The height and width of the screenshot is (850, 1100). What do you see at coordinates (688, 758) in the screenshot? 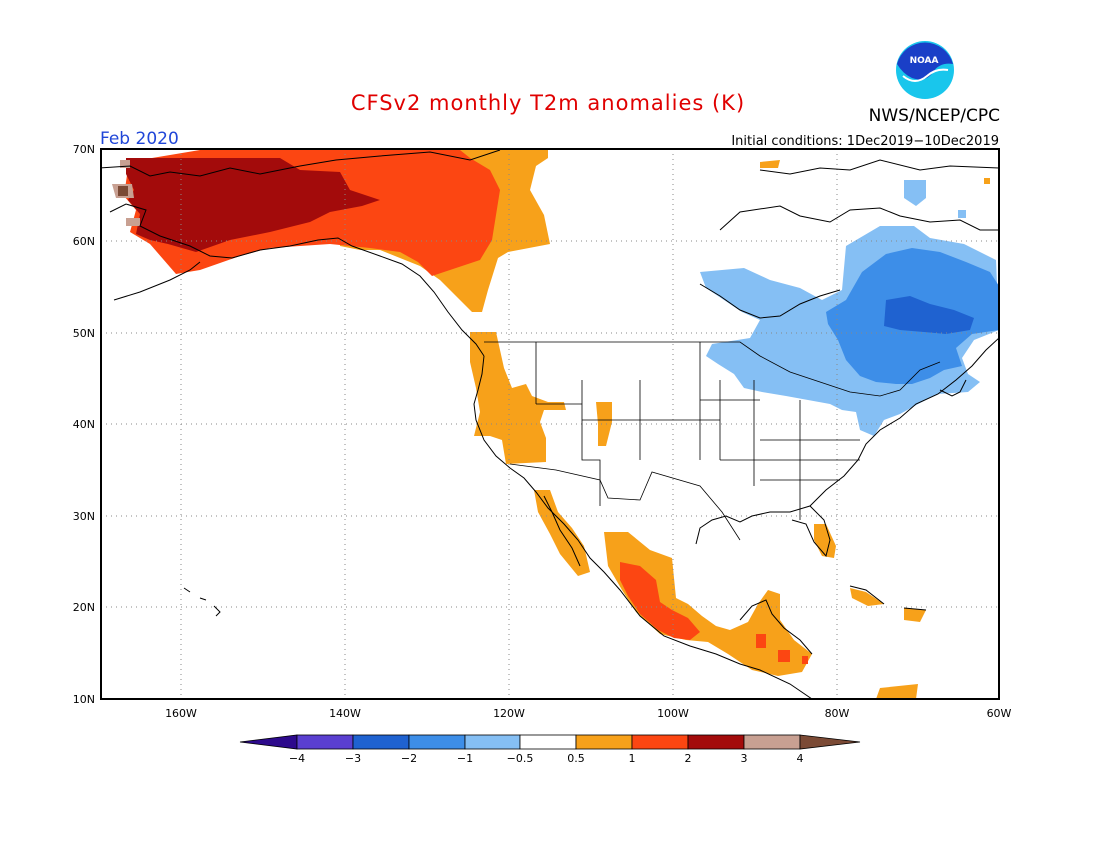
I see `colorbar-label: 2` at bounding box center [688, 758].